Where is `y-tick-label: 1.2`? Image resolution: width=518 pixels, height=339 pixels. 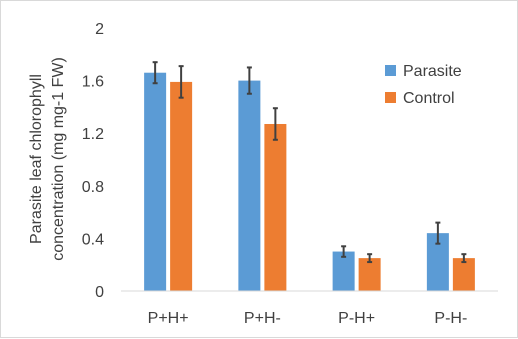 y-tick-label: 1.2 is located at coordinates (93, 134).